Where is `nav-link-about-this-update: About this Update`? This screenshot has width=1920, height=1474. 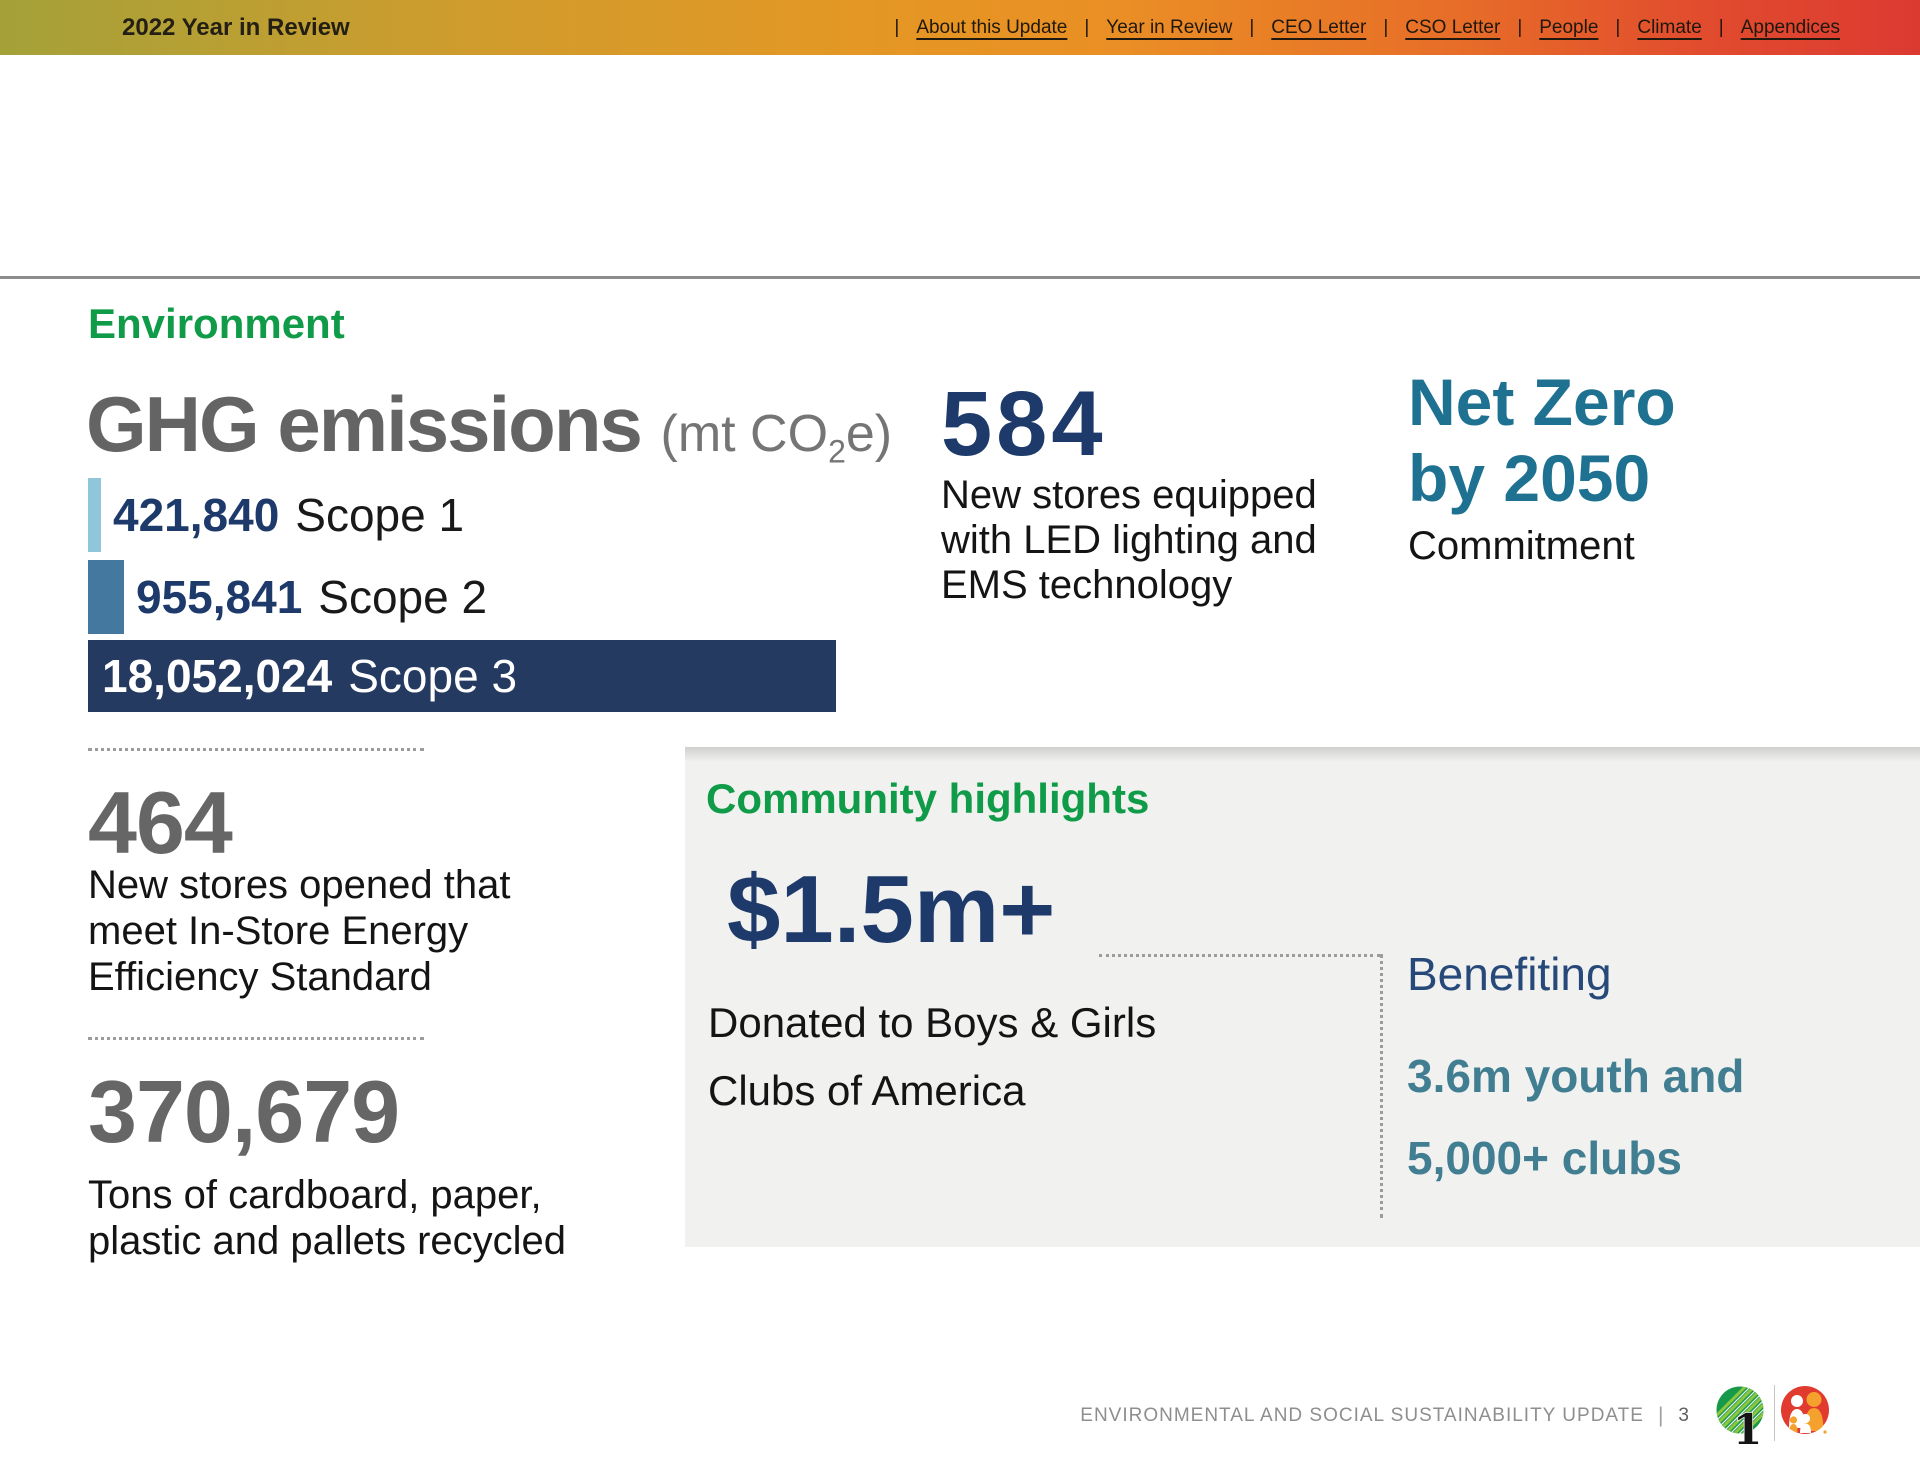 nav-link-about-this-update: About this Update is located at coordinates (992, 27).